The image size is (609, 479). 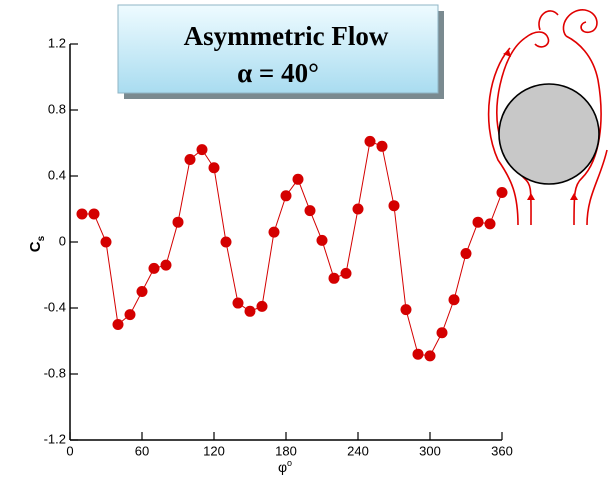 I want to click on y-tick-label: -1.2, so click(x=55, y=438).